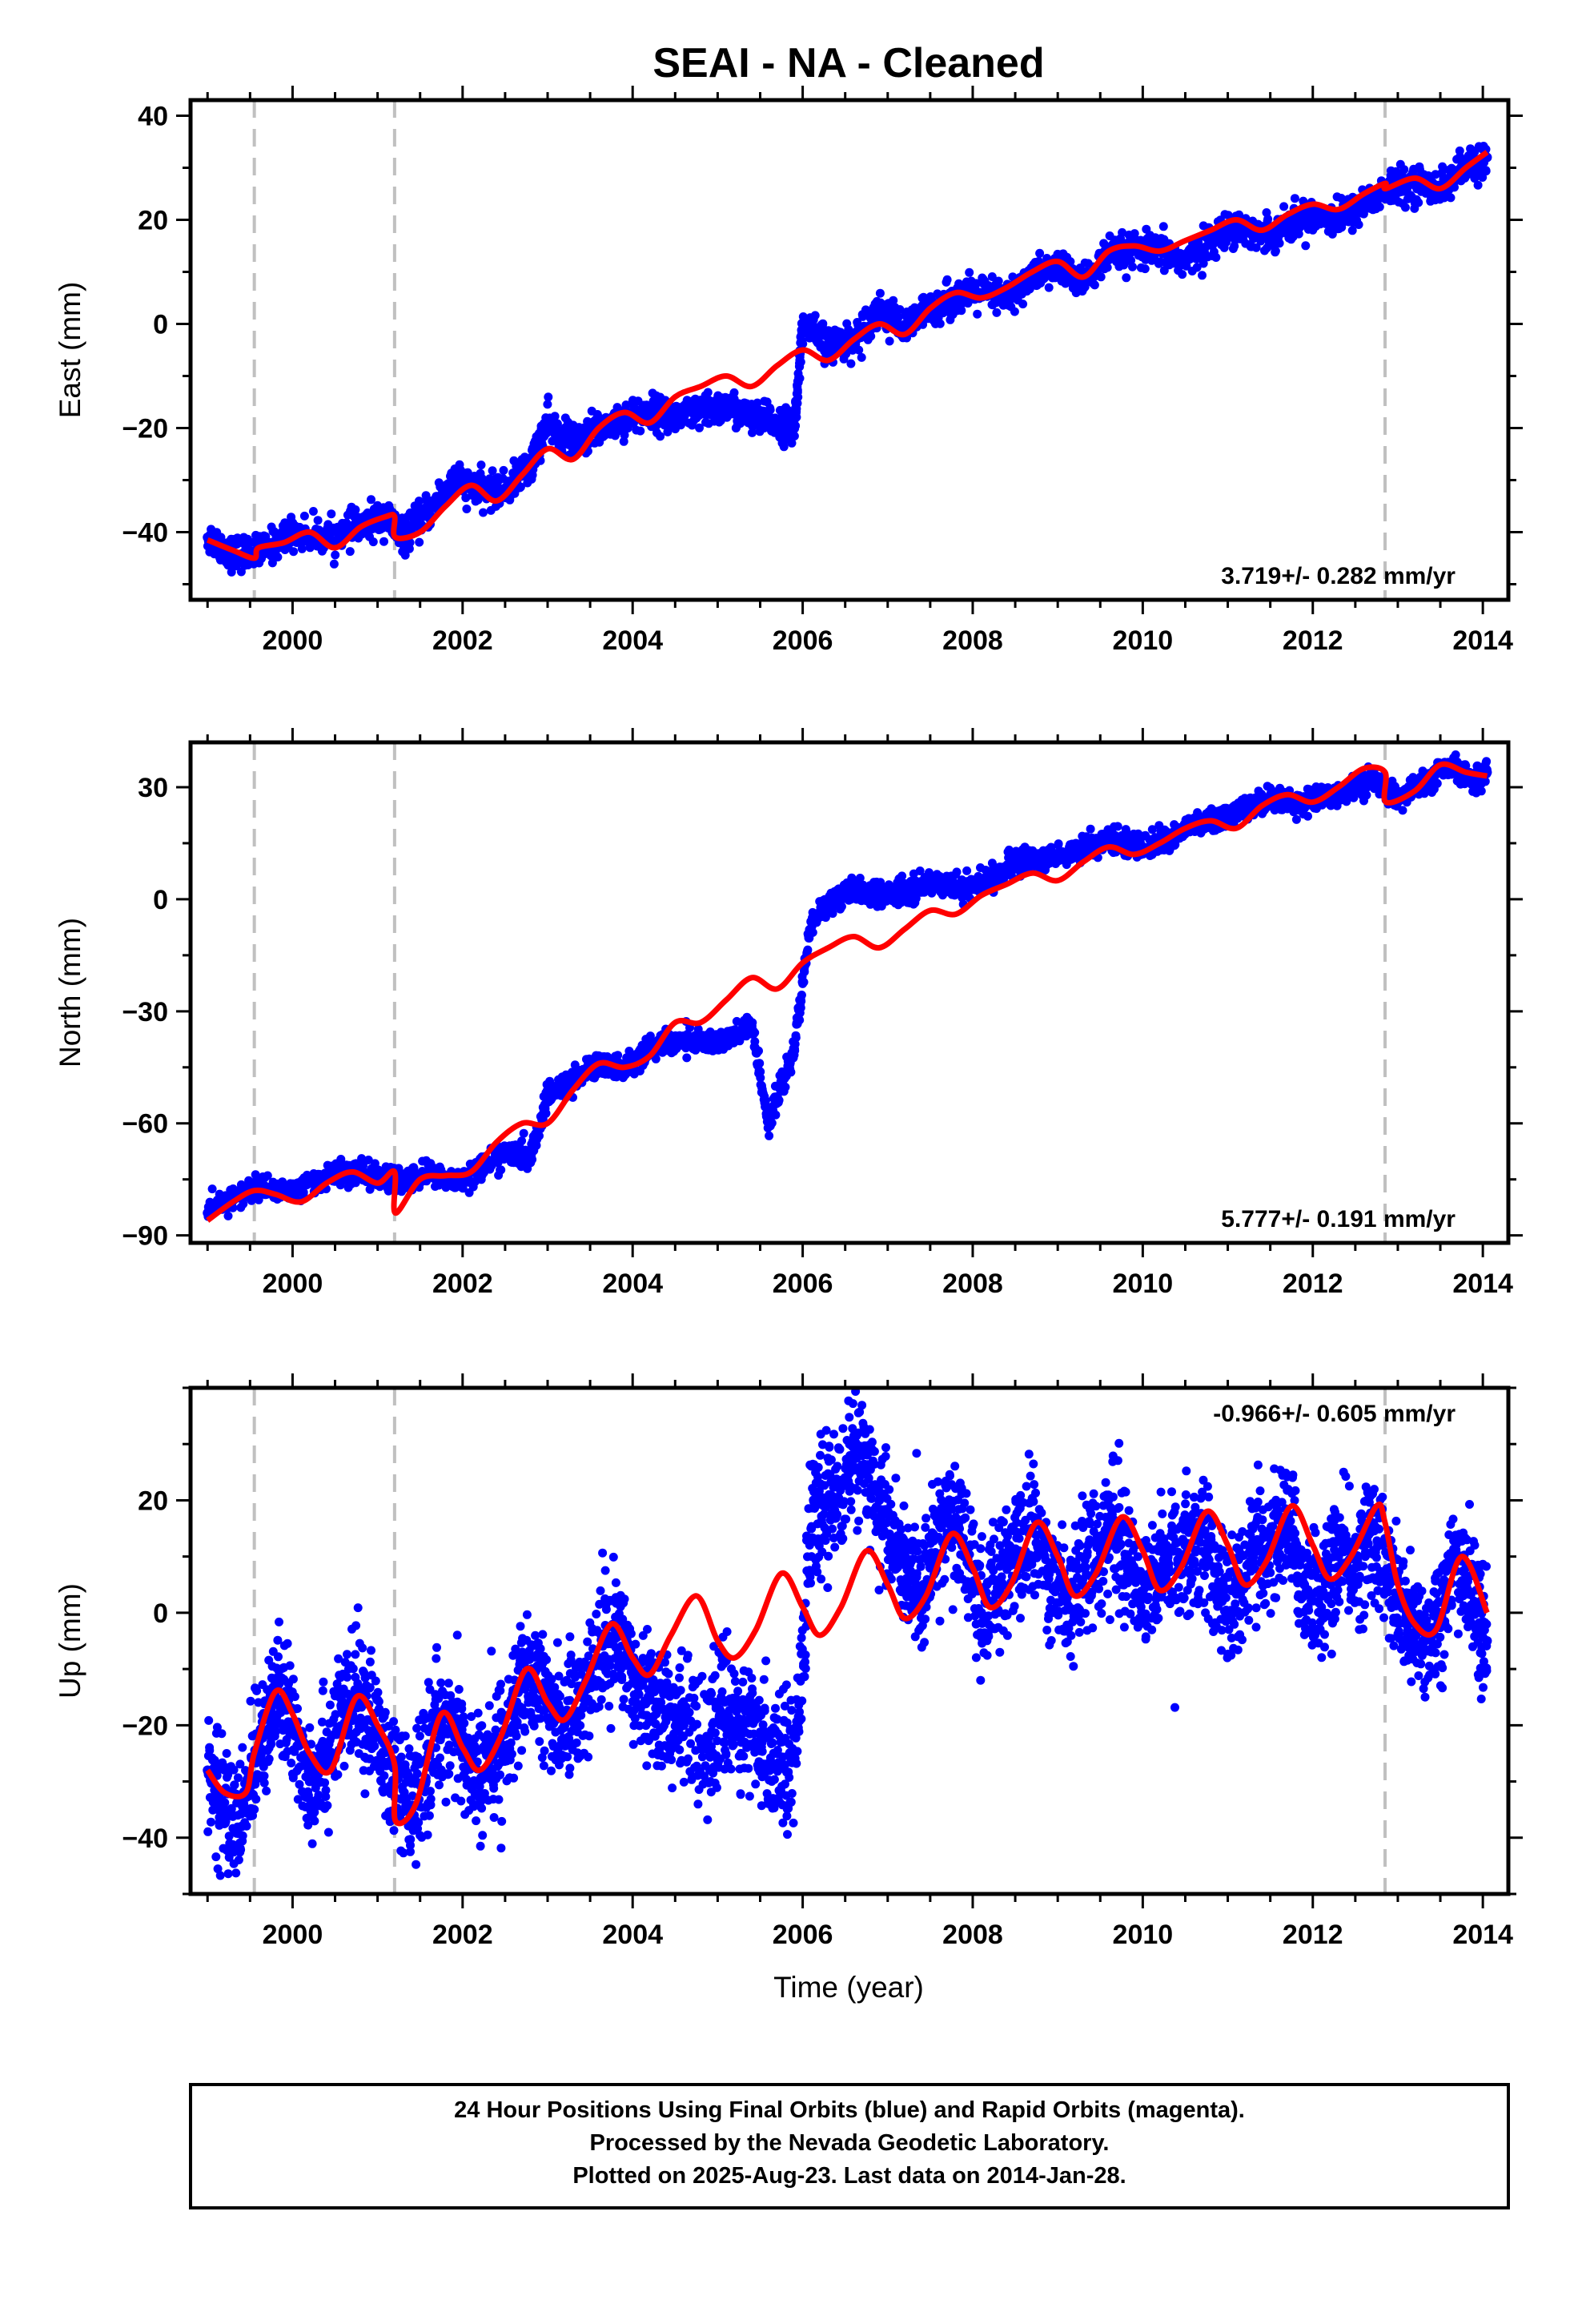  I want to click on east-x-tick-label: 2004, so click(632, 640).